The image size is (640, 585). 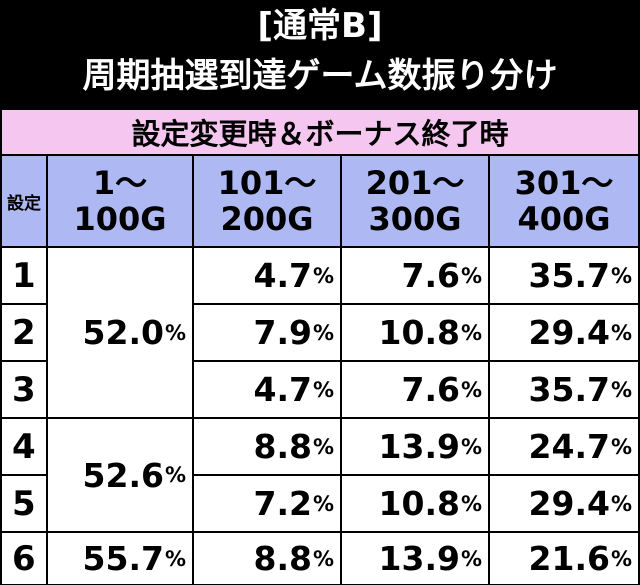 I want to click on setting-label-4: 4, so click(x=24, y=446).